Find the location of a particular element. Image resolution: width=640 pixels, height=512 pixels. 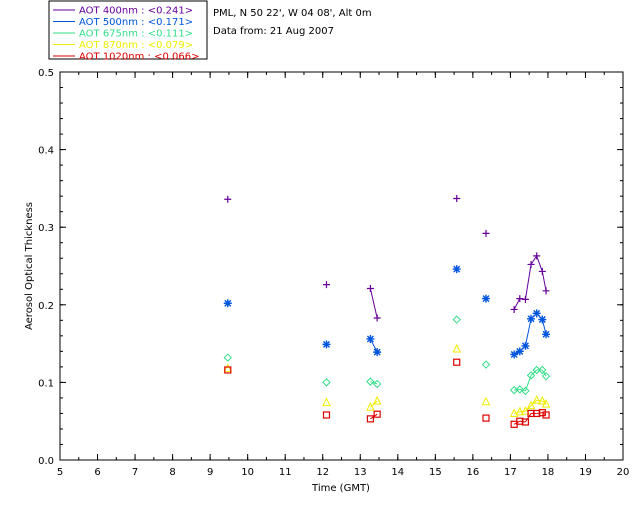

date-text: Data from: 21 Aug 2007 is located at coordinates (273, 31).